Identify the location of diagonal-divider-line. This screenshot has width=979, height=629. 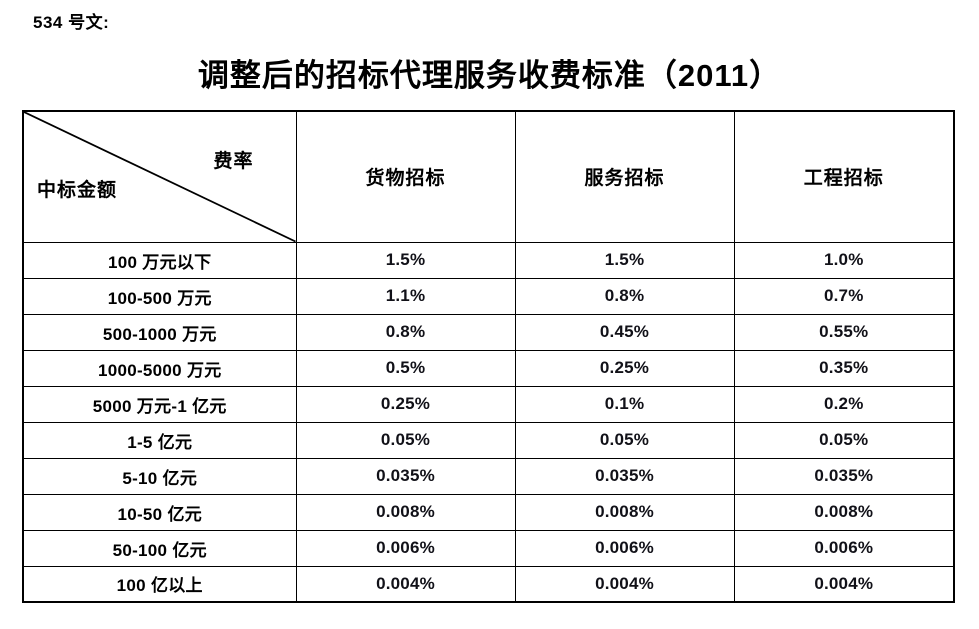
(159, 176).